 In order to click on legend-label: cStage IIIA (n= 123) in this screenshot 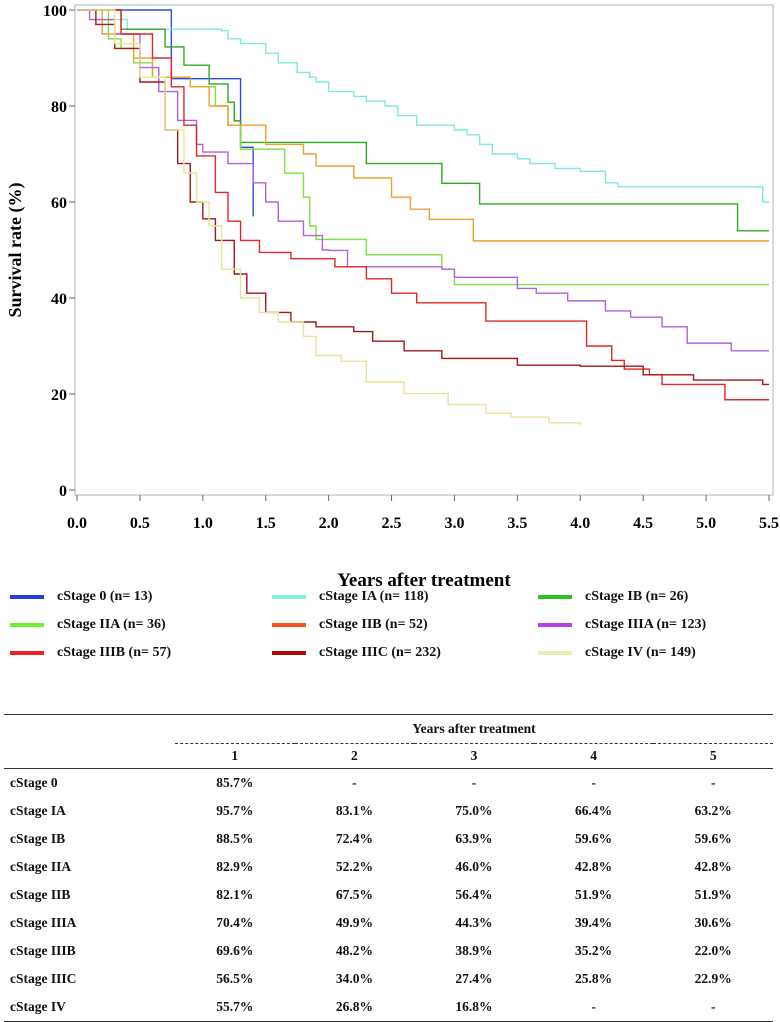, I will do `click(646, 624)`.